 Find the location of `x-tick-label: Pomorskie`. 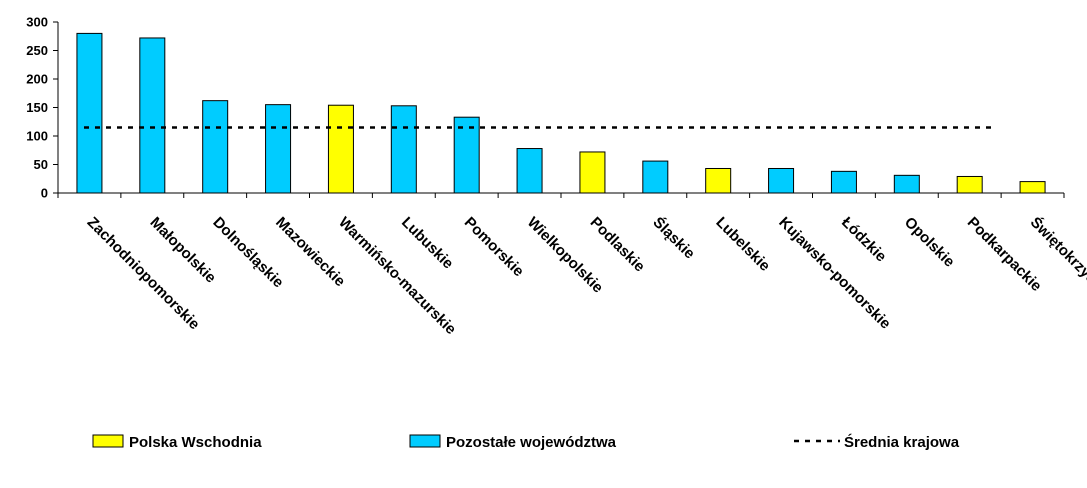

x-tick-label: Pomorskie is located at coordinates (494, 247).